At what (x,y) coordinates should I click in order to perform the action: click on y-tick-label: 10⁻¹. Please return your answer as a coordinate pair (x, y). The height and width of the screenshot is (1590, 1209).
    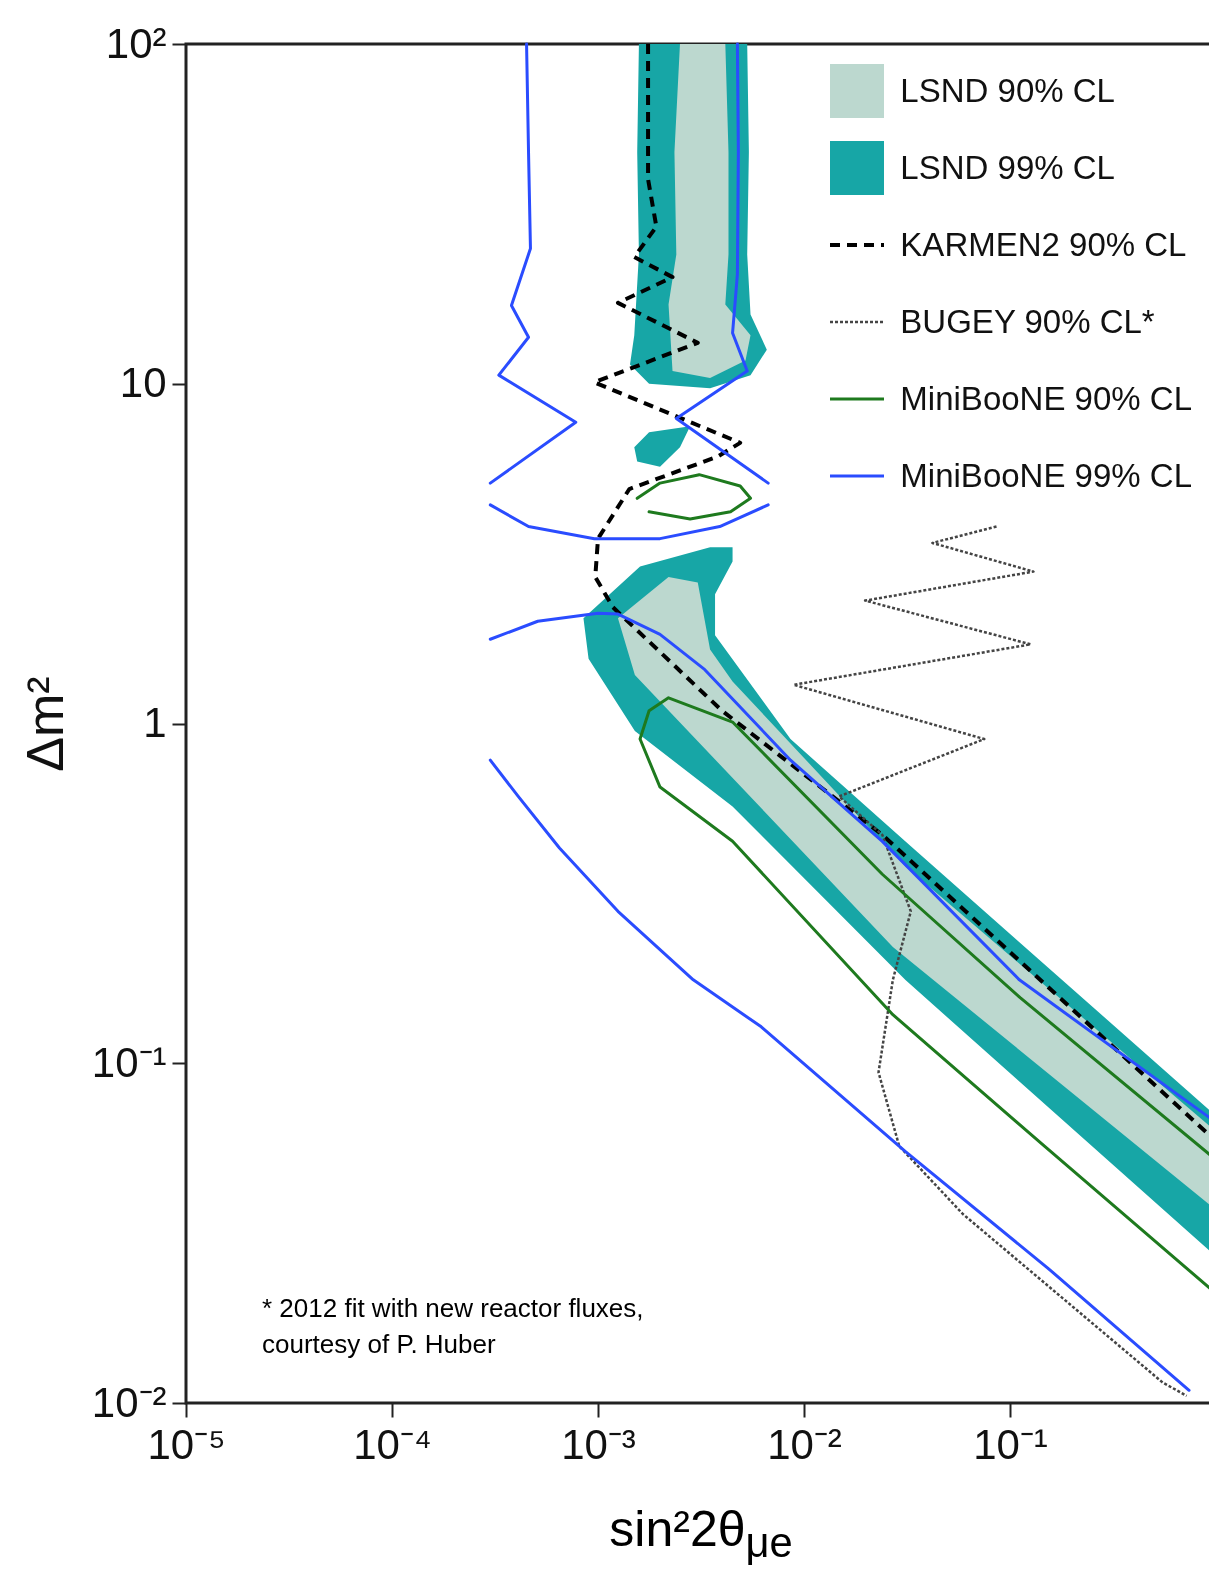
    Looking at the image, I should click on (129, 1062).